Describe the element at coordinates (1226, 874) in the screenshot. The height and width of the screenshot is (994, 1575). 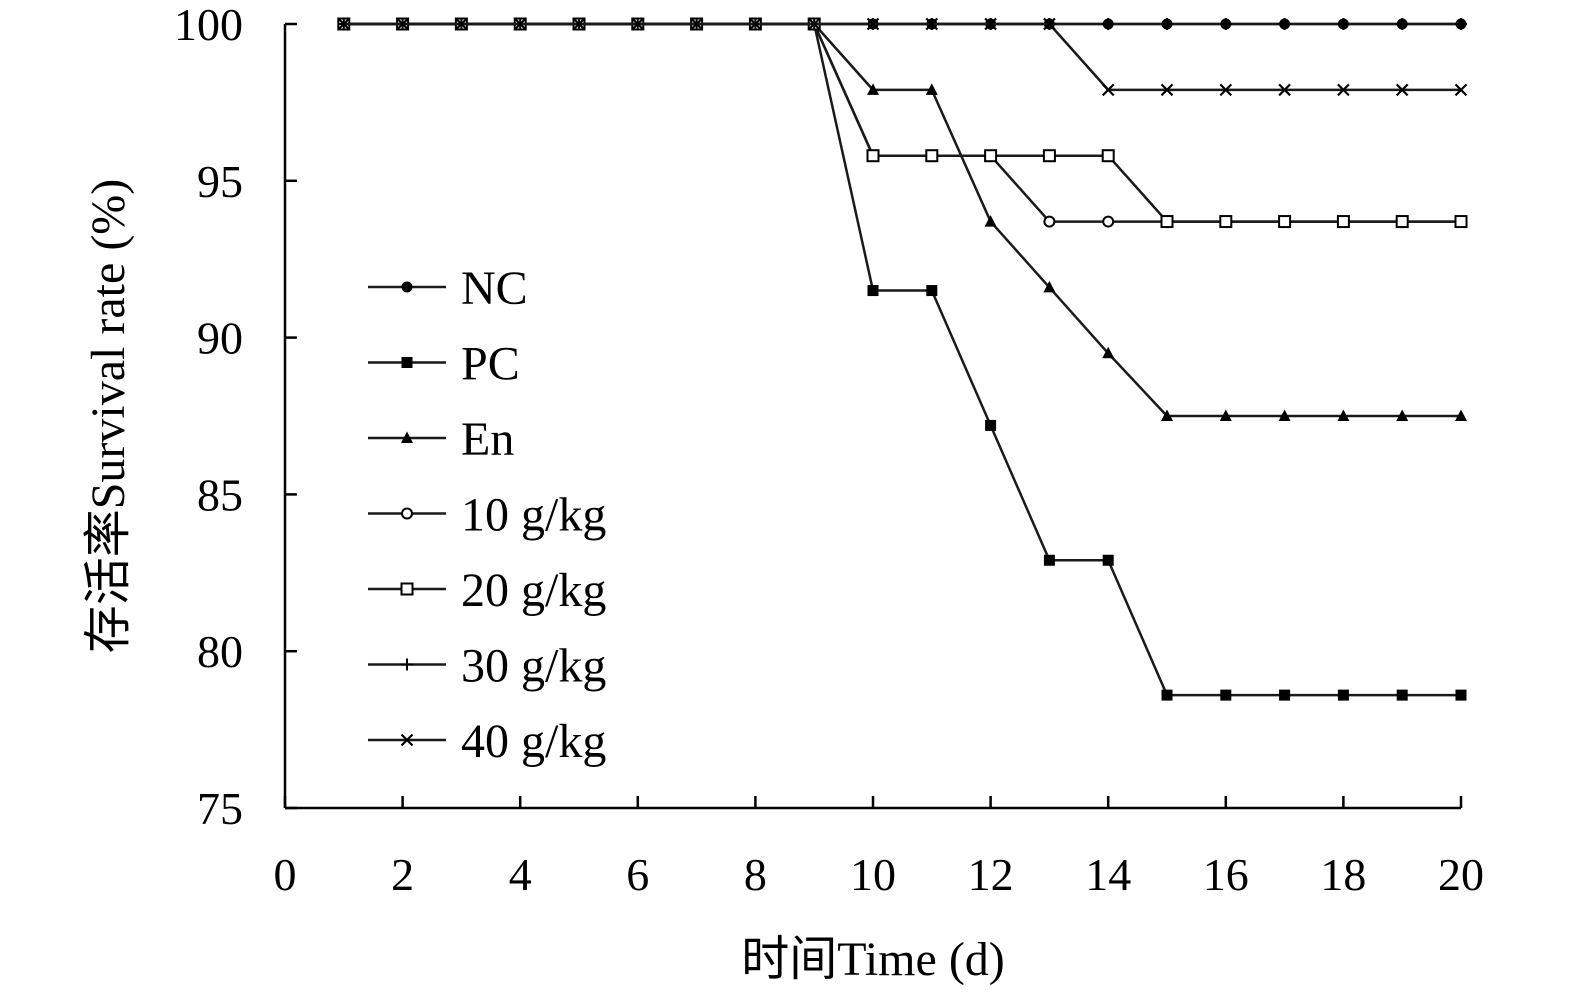
I see `x-tick-label: 16` at that location.